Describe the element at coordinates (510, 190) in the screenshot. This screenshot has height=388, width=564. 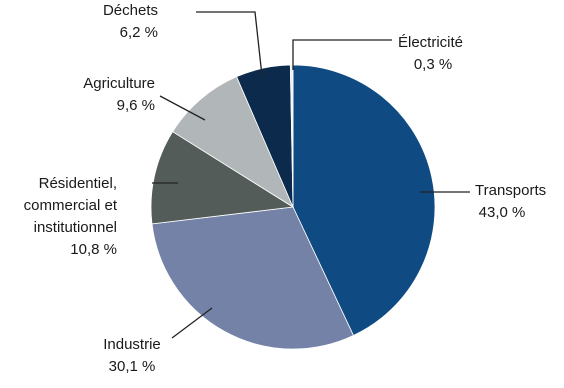
I see `slice-label: Transports` at that location.